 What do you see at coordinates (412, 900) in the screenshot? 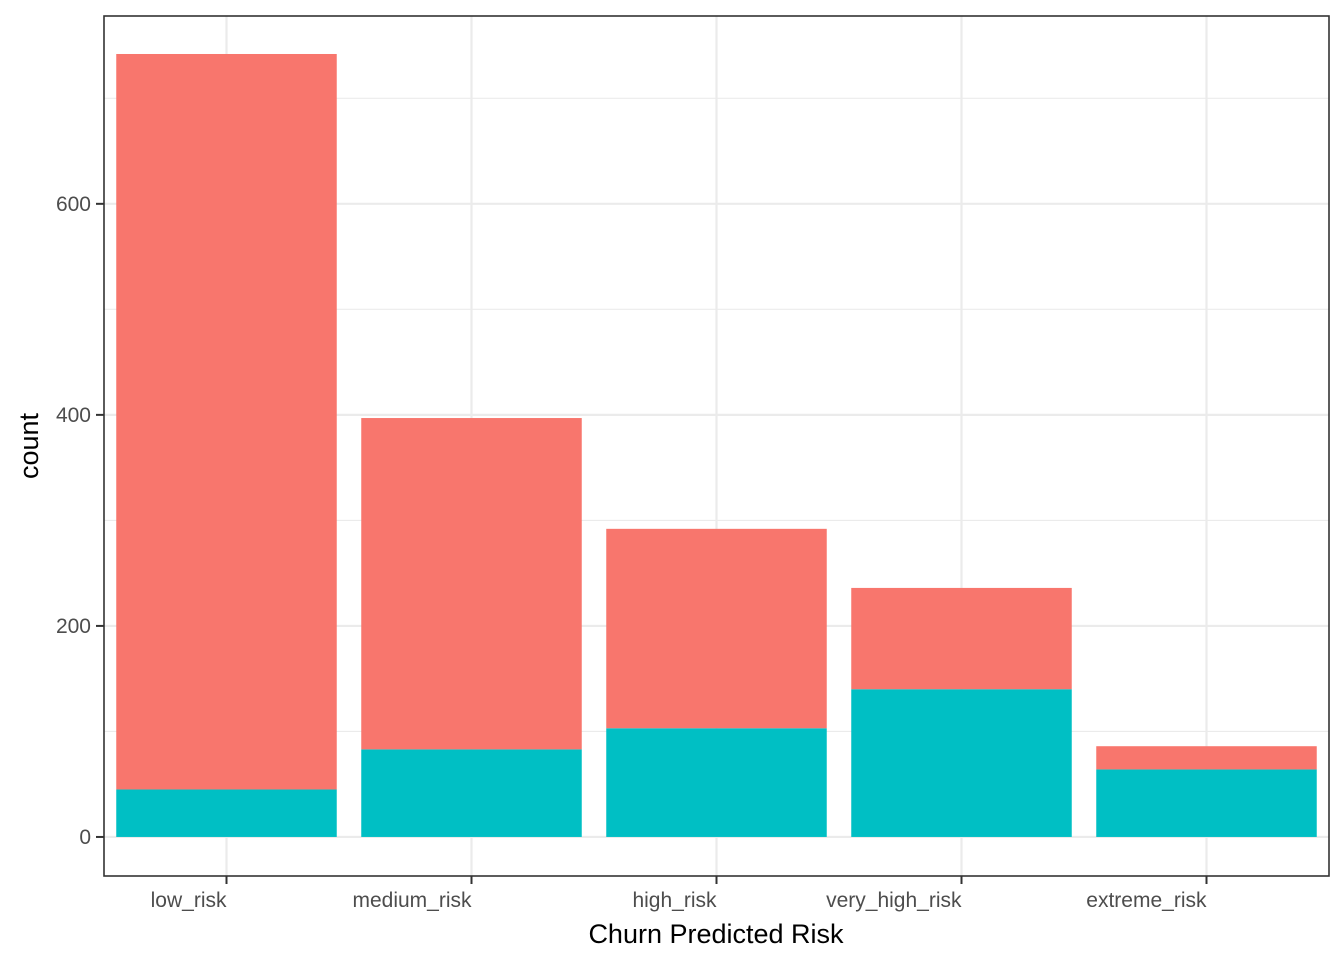
I see `x-tick-label-medium_risk: medium_risk` at bounding box center [412, 900].